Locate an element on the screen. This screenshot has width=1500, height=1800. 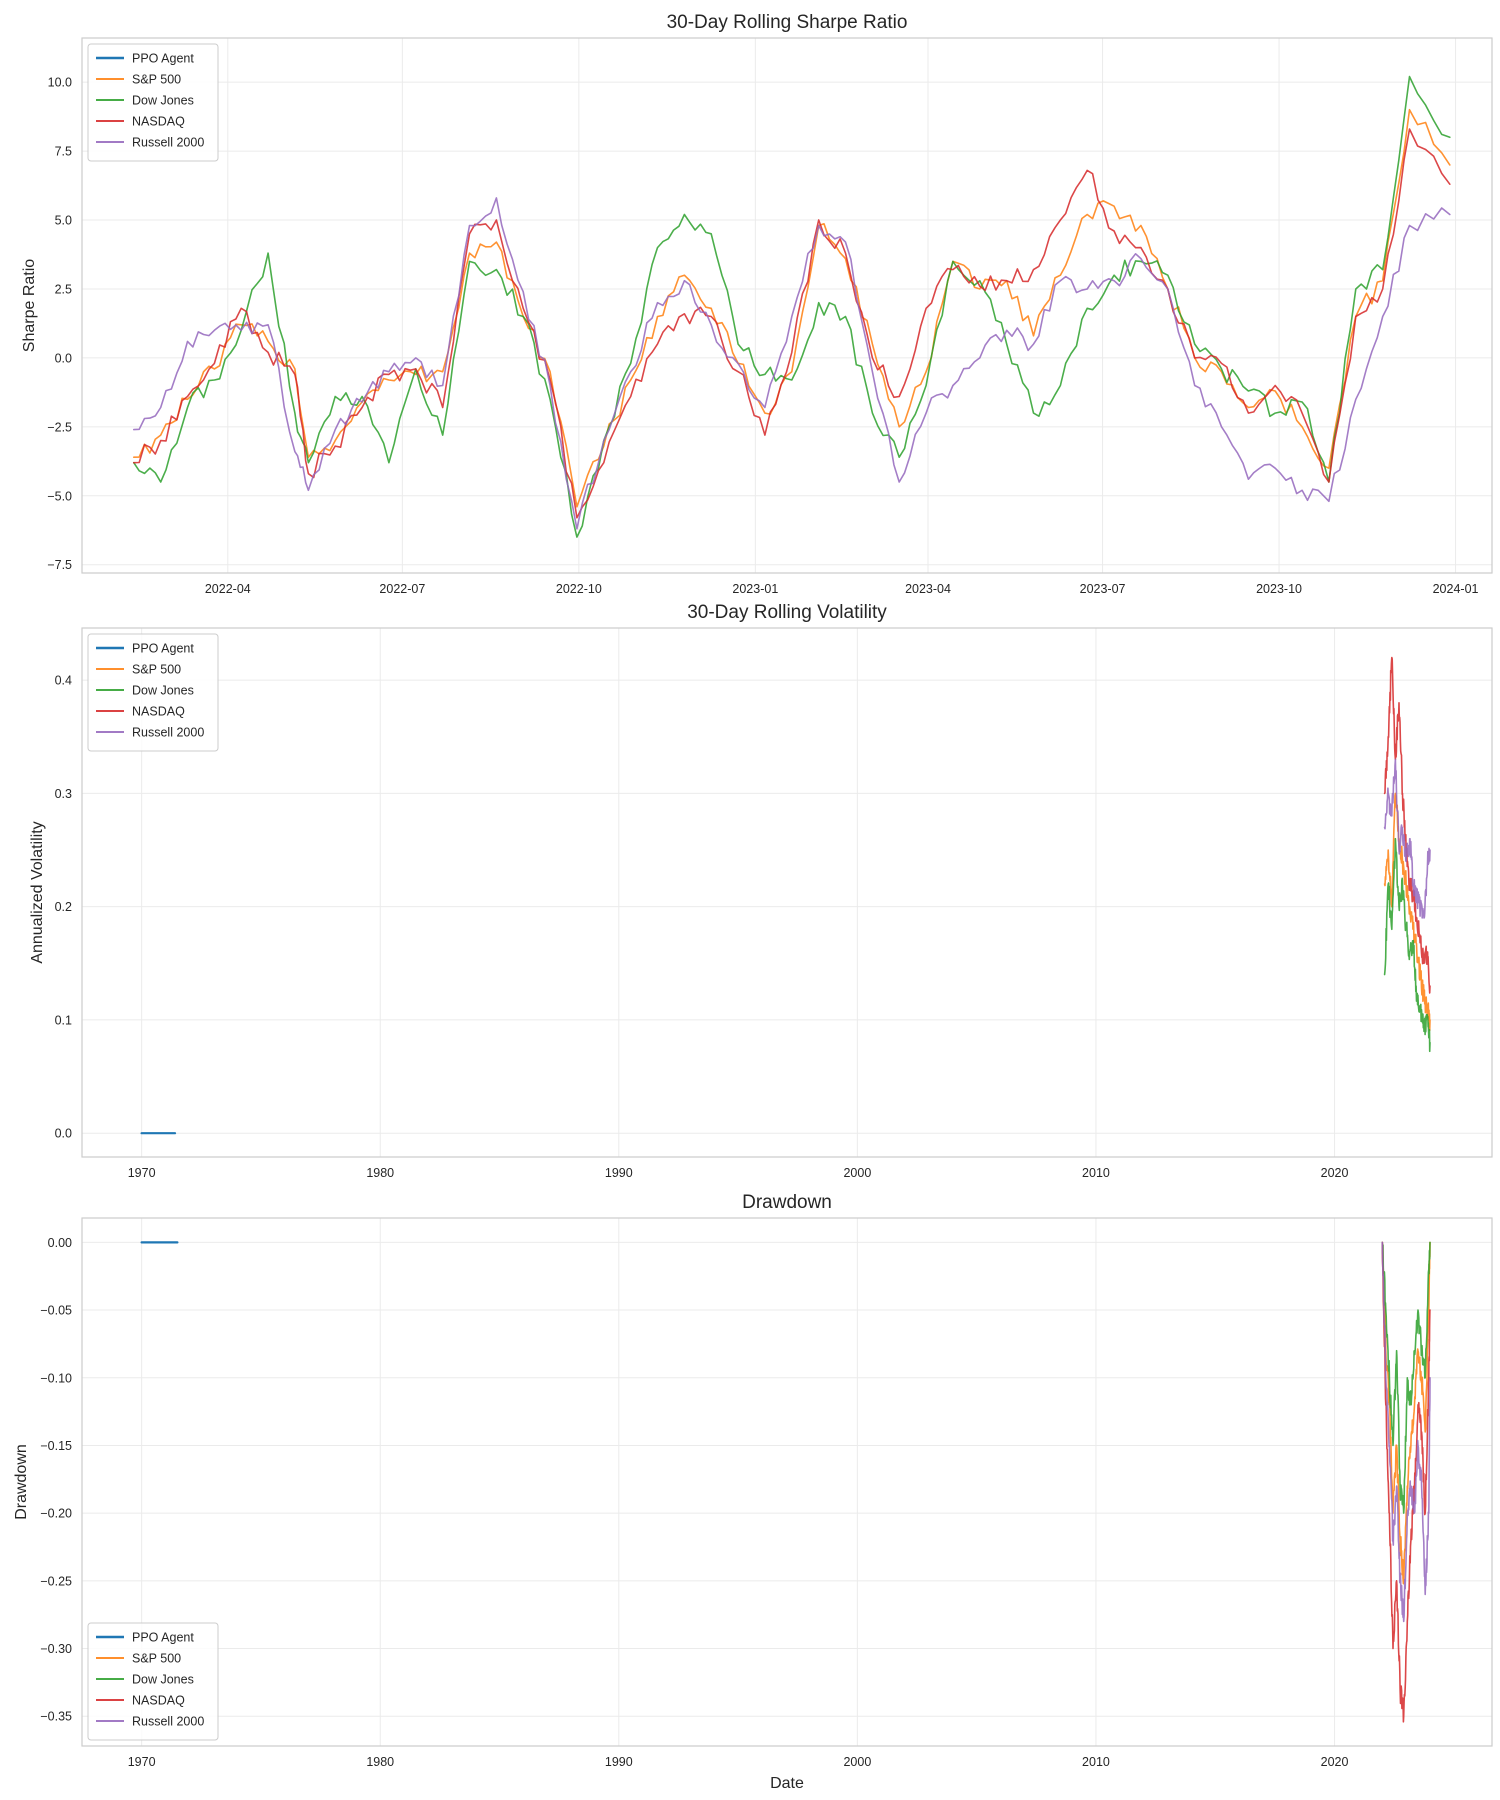
x-tick-label: 2022-04 is located at coordinates (228, 589).